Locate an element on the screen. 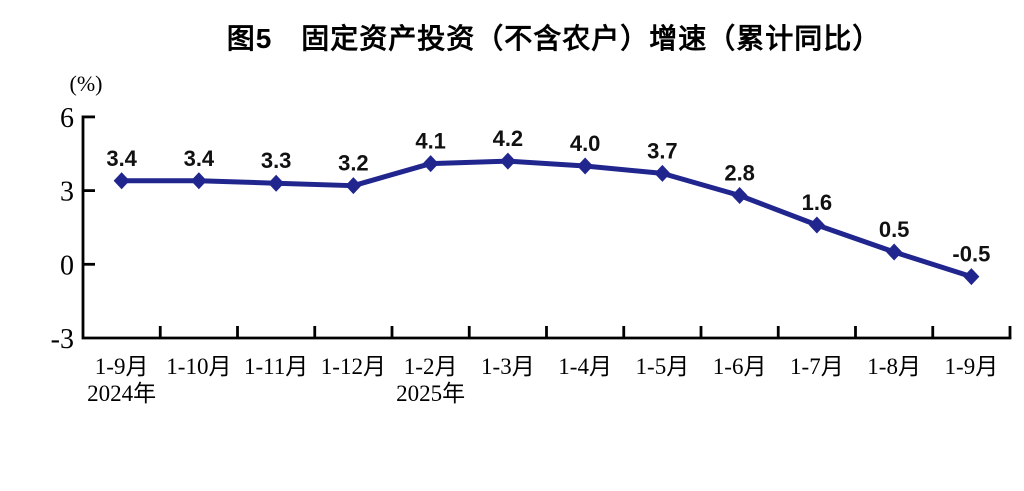 The width and height of the screenshot is (1024, 491). y-axis-tick-label: -3 is located at coordinates (62, 339).